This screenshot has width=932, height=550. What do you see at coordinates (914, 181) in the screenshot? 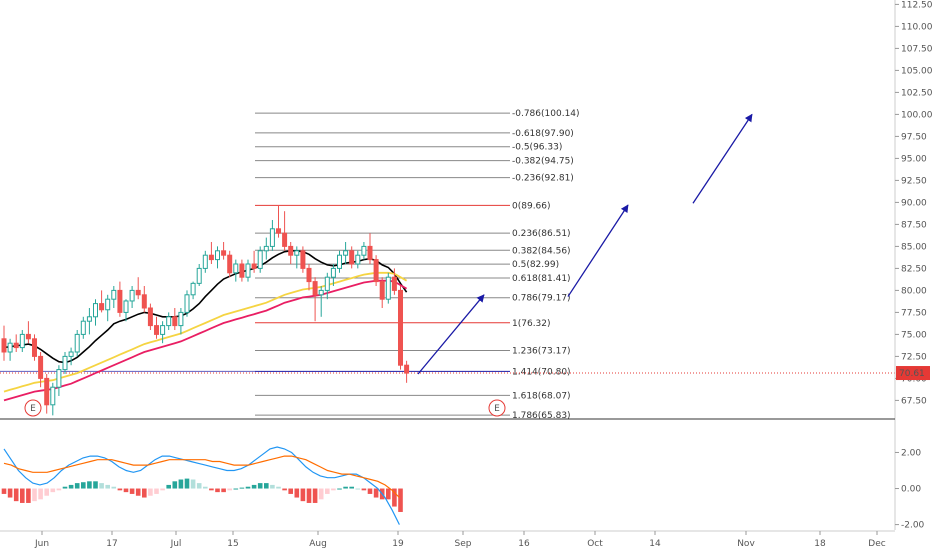
I see `price-tick-label: 92.50` at bounding box center [914, 181].